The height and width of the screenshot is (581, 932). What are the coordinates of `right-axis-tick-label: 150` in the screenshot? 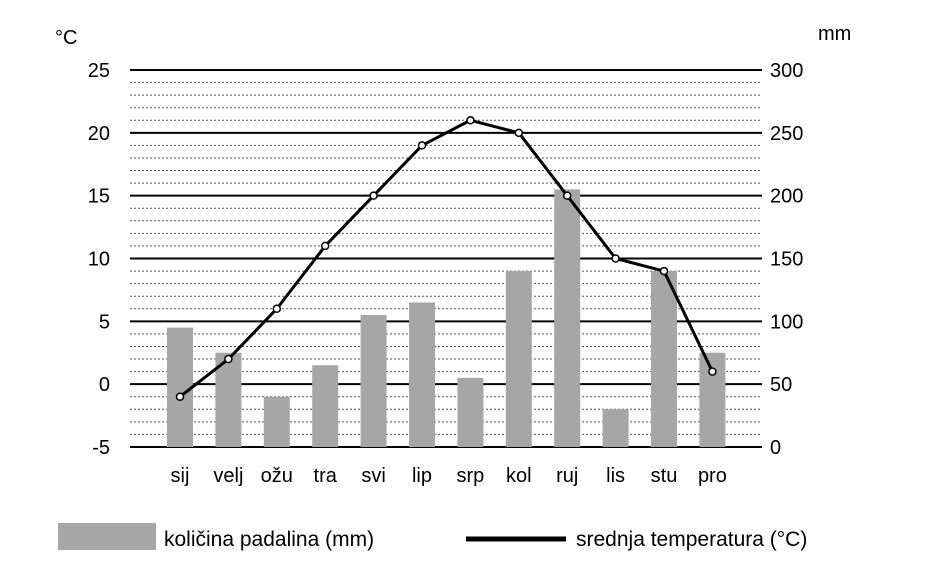 It's located at (786, 260).